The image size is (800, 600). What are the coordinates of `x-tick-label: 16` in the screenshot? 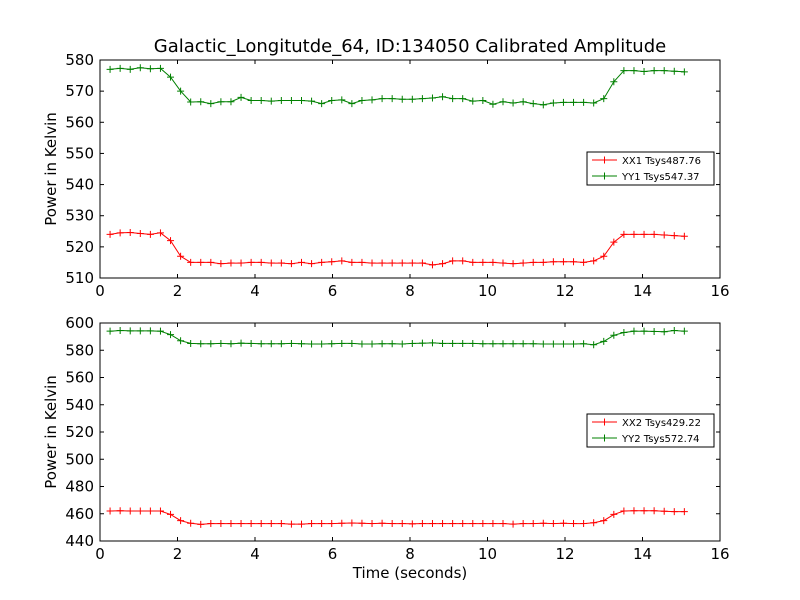 It's located at (719, 554).